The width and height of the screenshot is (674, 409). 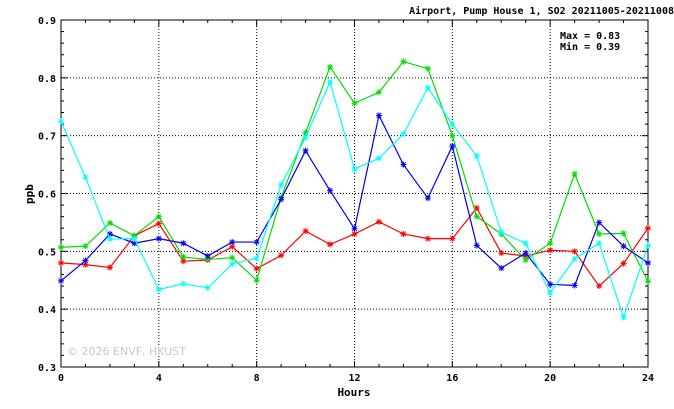 I want to click on y-tick-label: 0.9, so click(x=47, y=21).